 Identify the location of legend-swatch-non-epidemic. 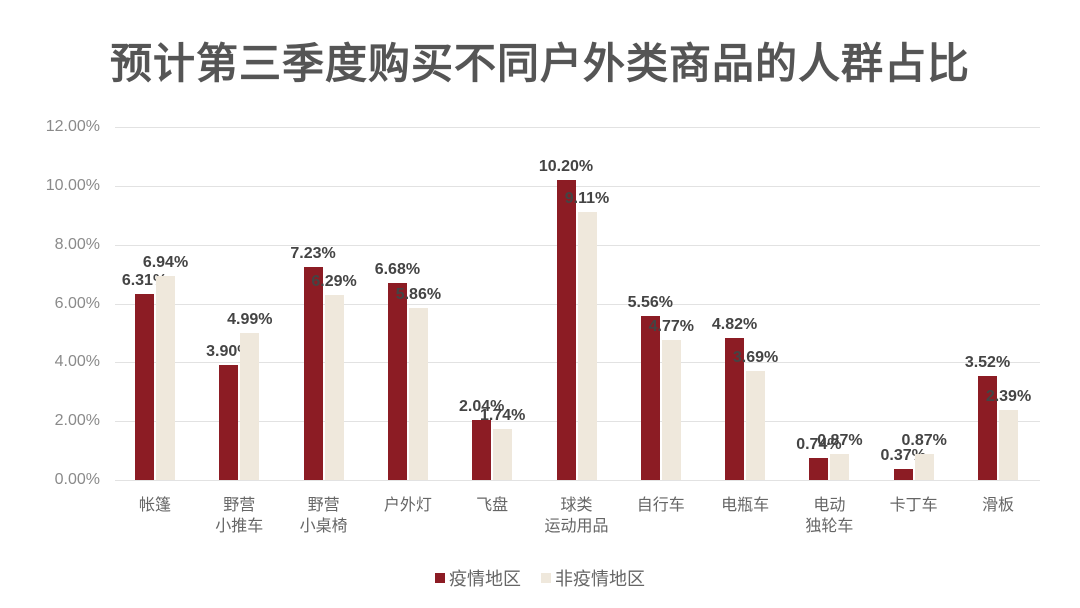
(546, 578).